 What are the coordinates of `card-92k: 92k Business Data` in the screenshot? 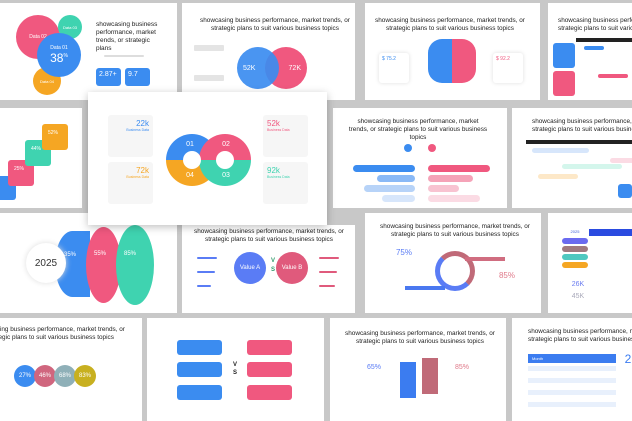 It's located at (285, 183).